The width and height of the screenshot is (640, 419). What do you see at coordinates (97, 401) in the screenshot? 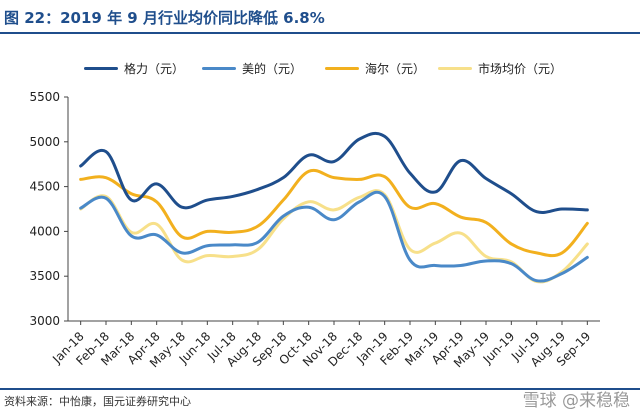
I see `source-note: 资料来源：中怡康，国元证券研究中心` at bounding box center [97, 401].